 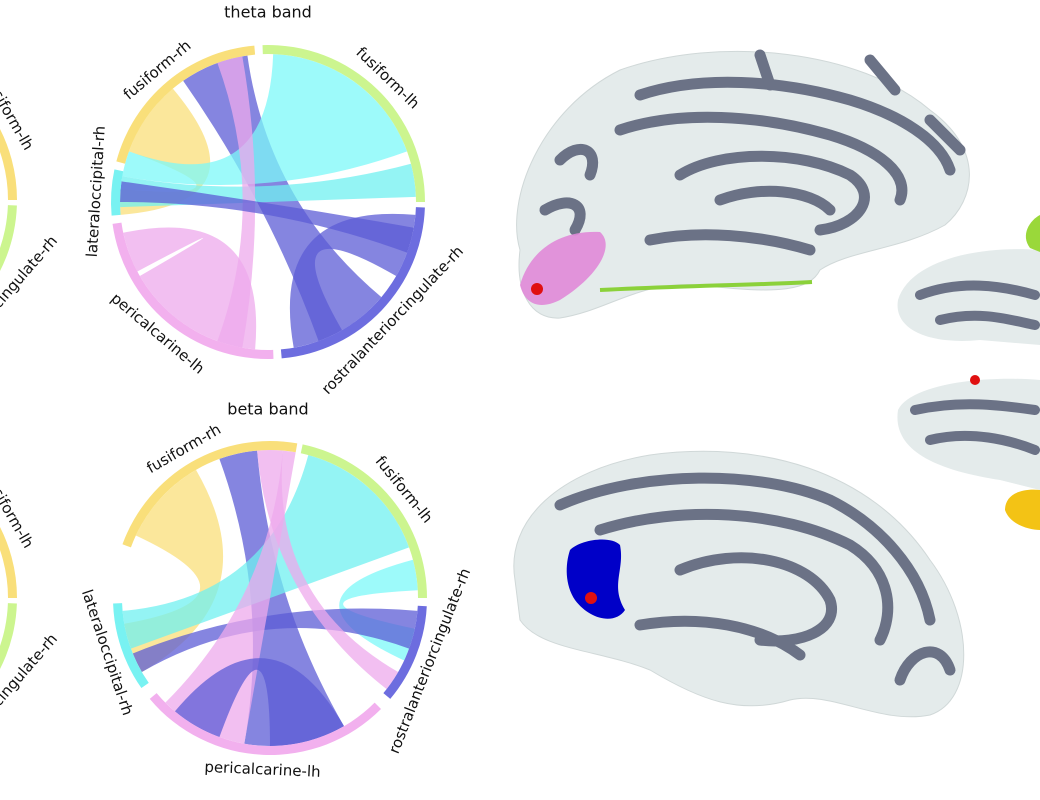 I want to click on node-label: lateraloccipital-rh, so click(x=96, y=191).